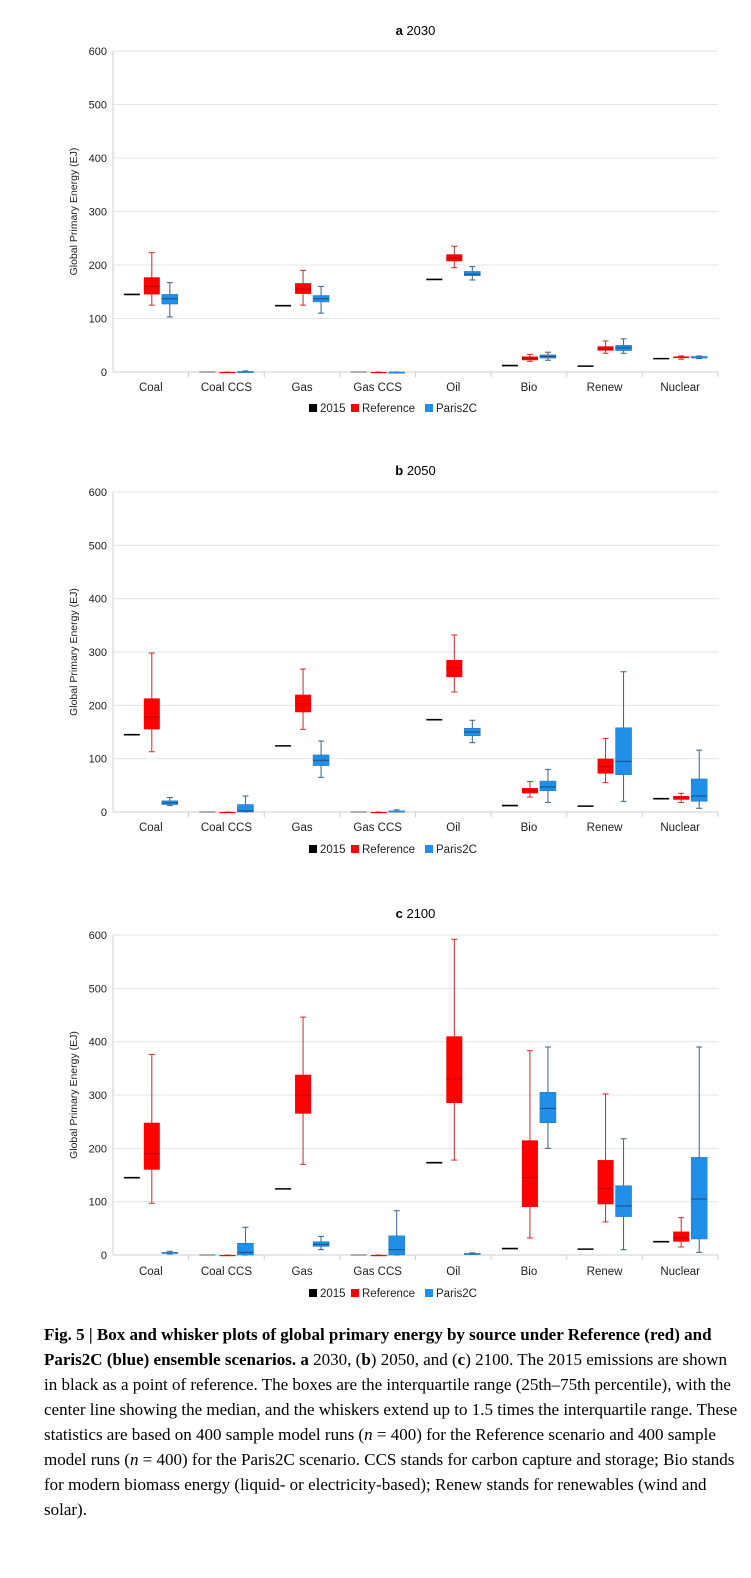 Image resolution: width=751 pixels, height=1578 pixels. I want to click on chart-title-text: 2100, so click(420, 913).